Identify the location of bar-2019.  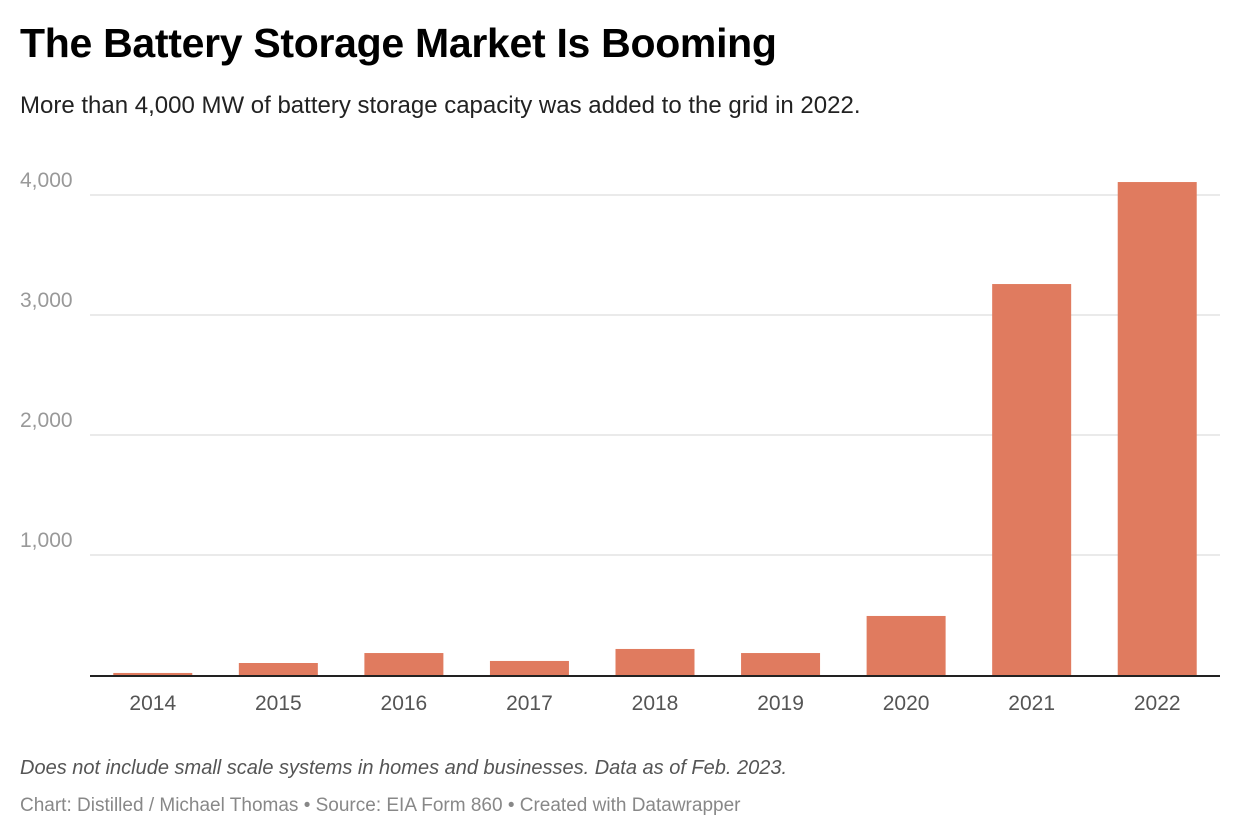
(781, 664).